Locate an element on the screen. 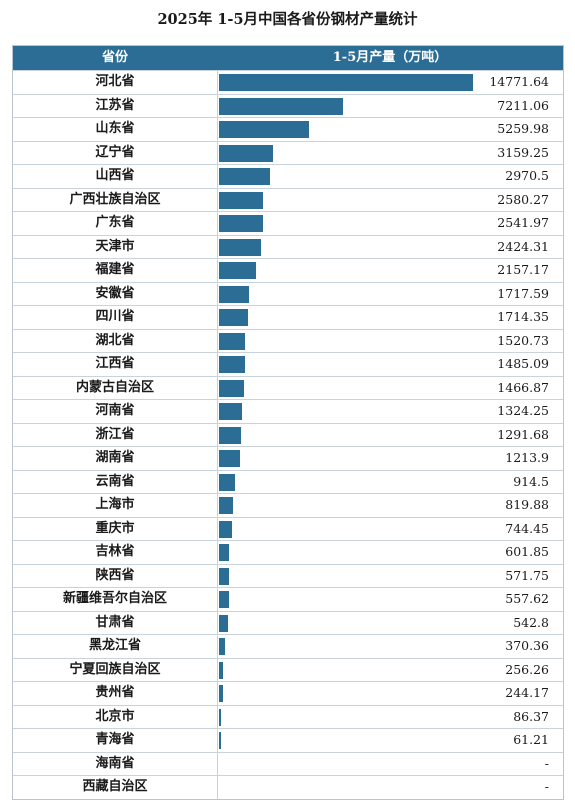  production-value: - is located at coordinates (546, 763).